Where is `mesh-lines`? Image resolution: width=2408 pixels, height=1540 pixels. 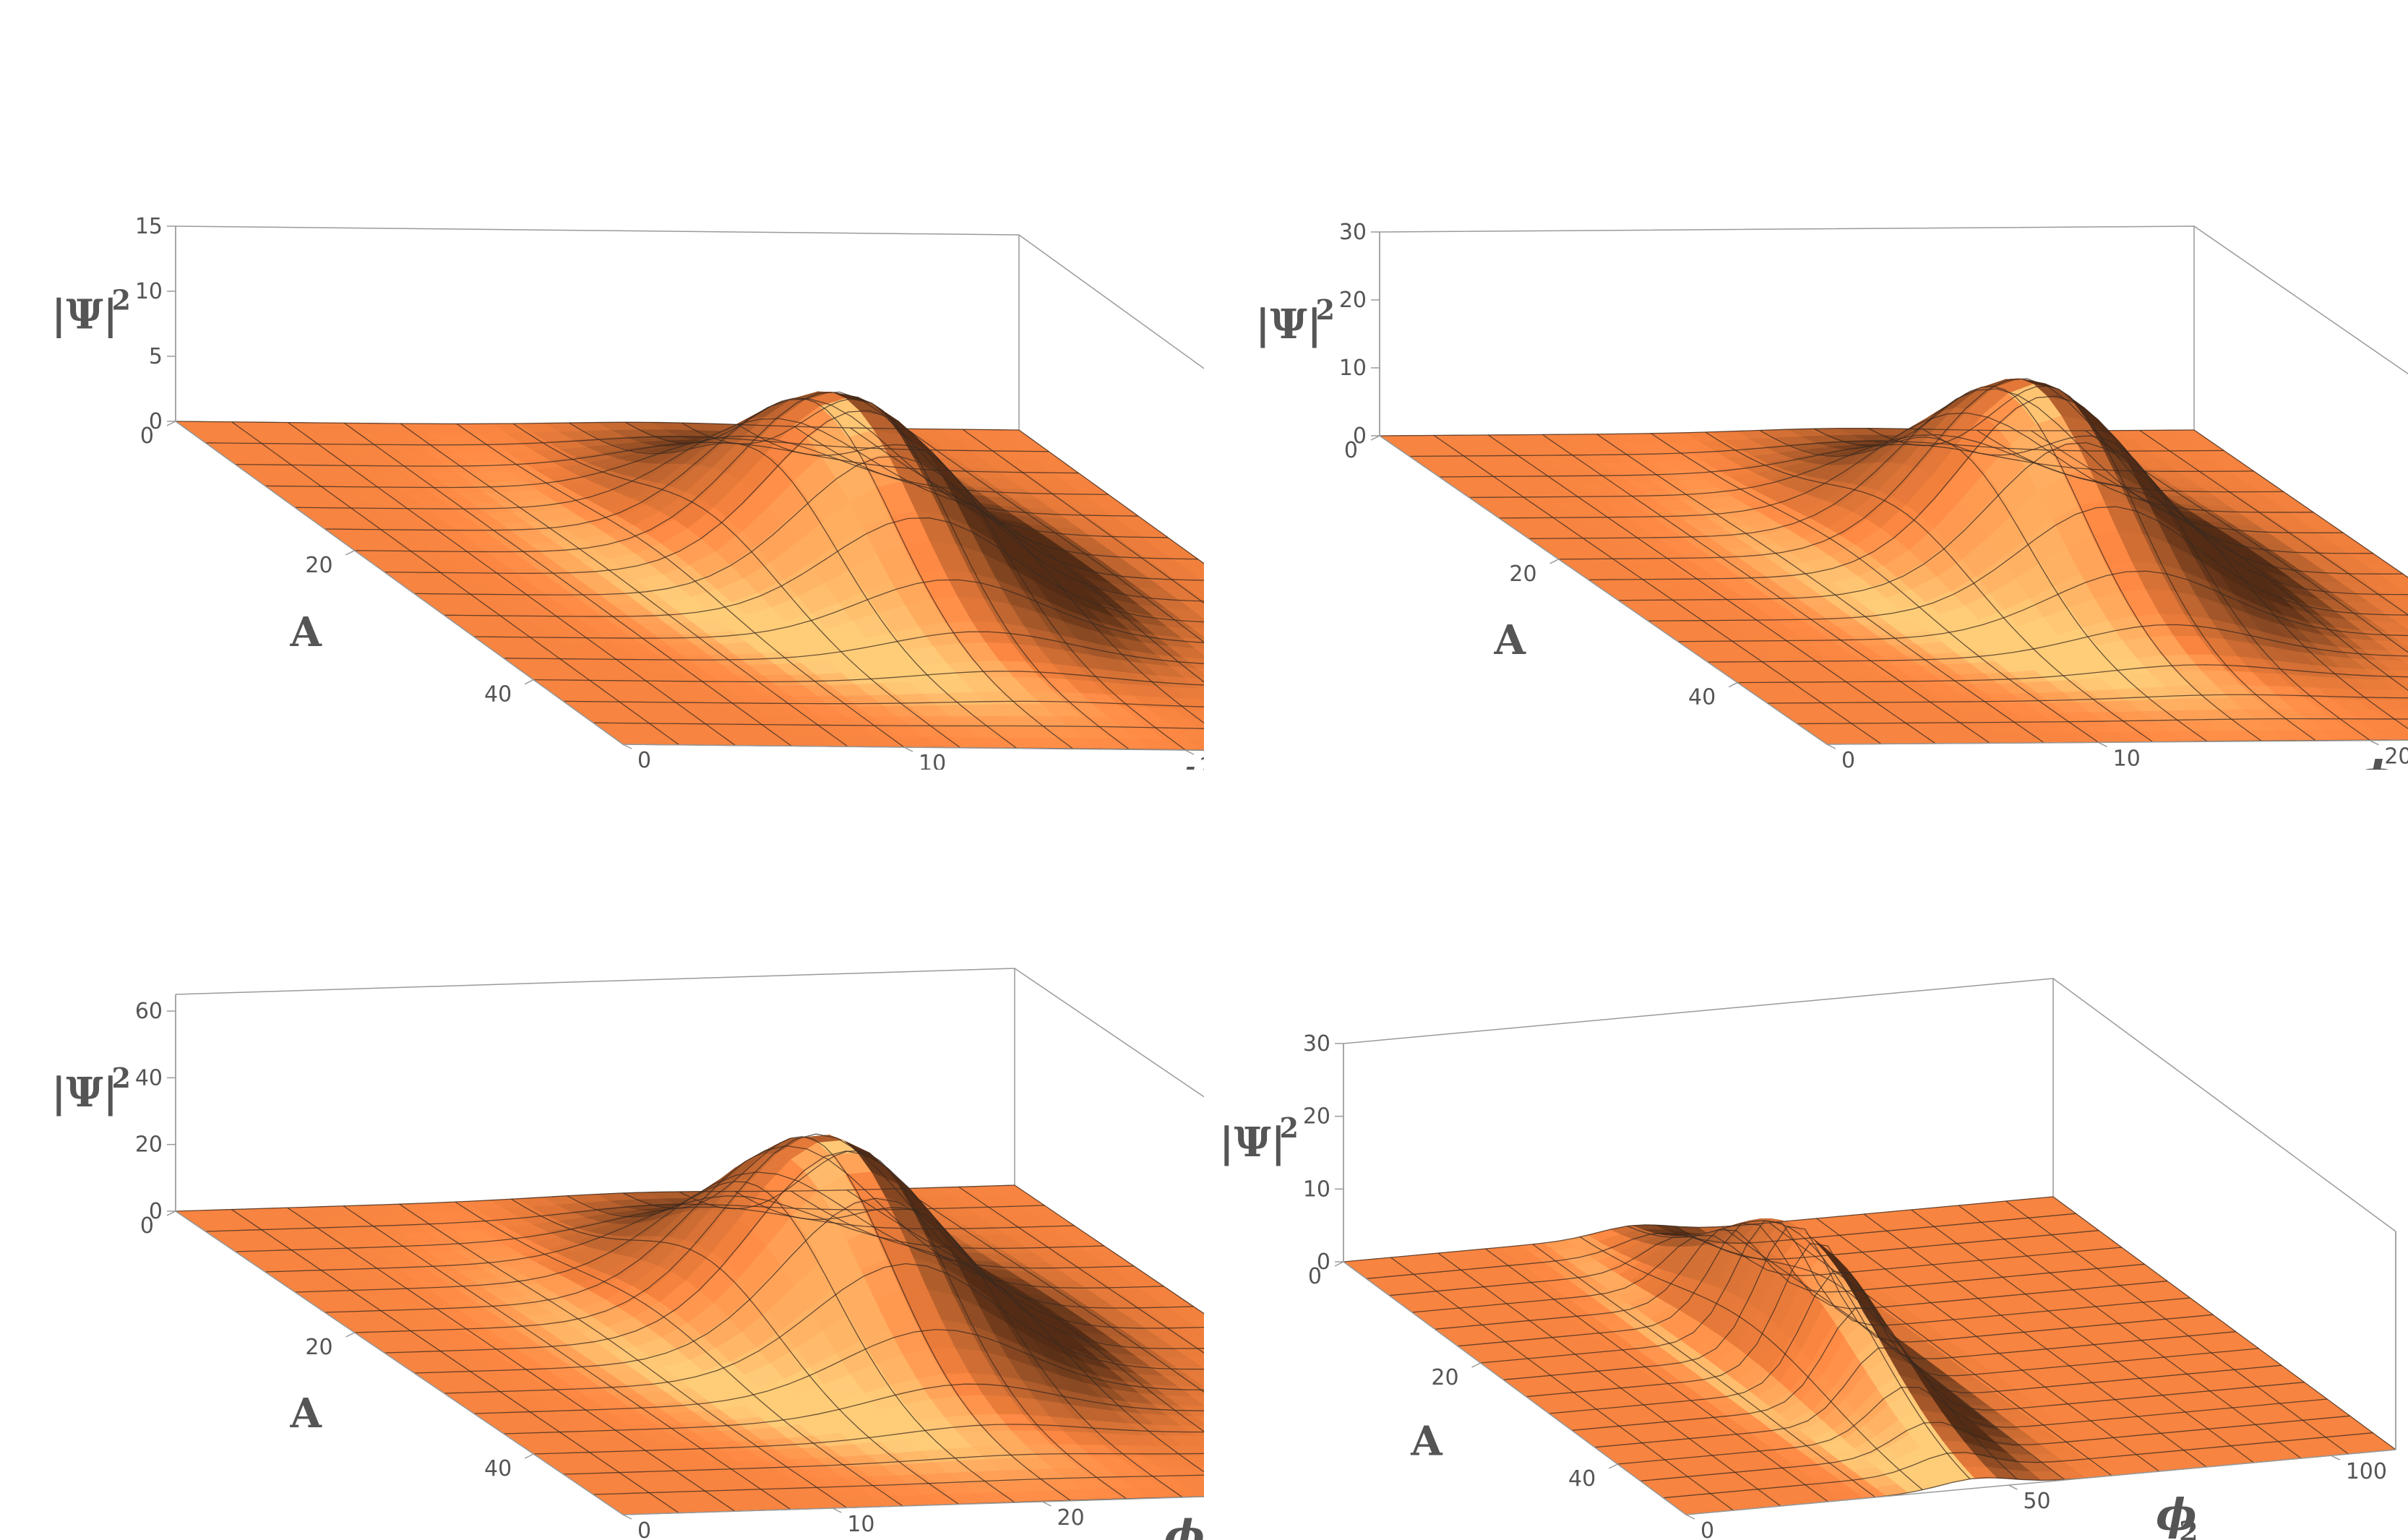
mesh-lines is located at coordinates (689, 1324).